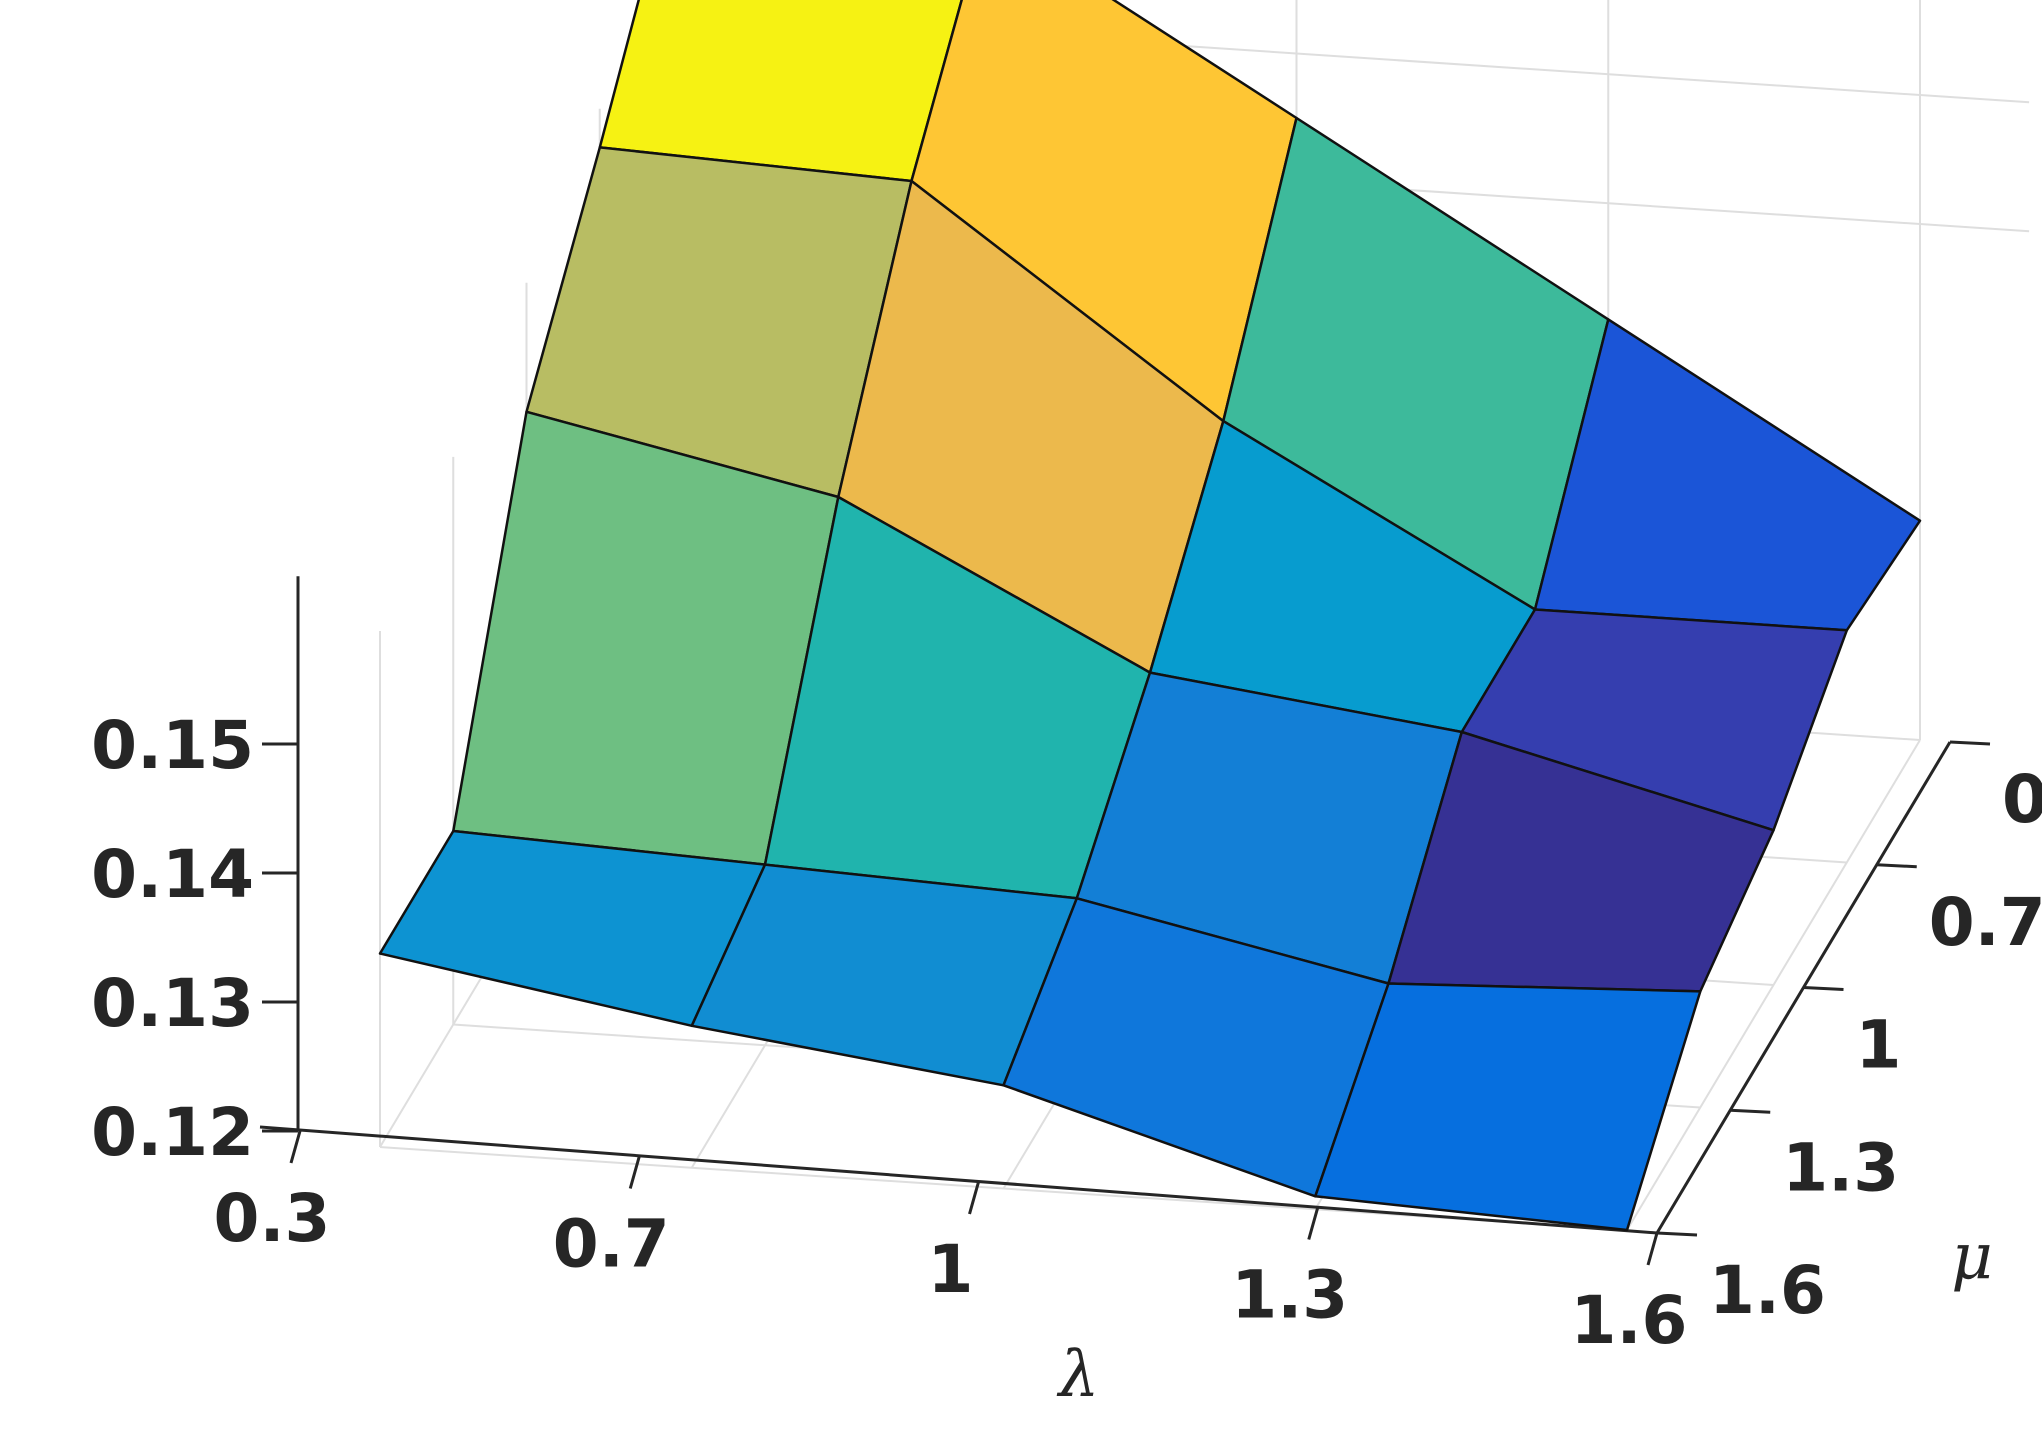 This screenshot has width=2042, height=1447. Describe the element at coordinates (1078, 1375) in the screenshot. I see `x-axis-title: λ` at that location.